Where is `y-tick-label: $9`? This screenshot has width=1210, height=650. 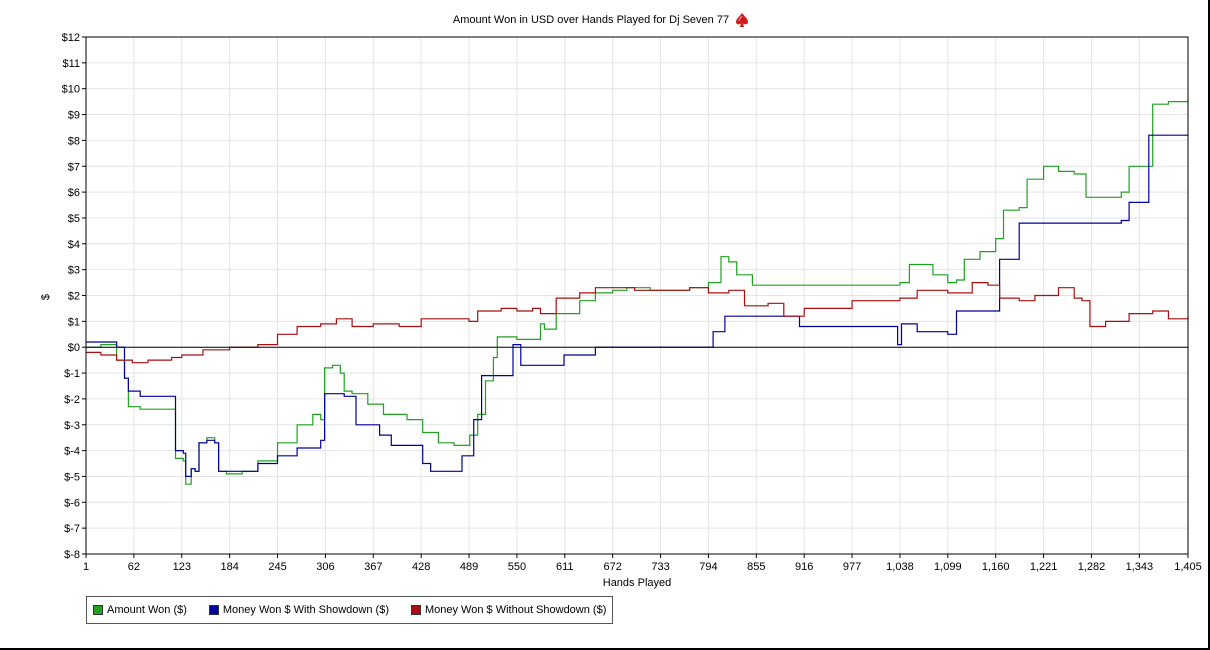 y-tick-label: $9 is located at coordinates (74, 116).